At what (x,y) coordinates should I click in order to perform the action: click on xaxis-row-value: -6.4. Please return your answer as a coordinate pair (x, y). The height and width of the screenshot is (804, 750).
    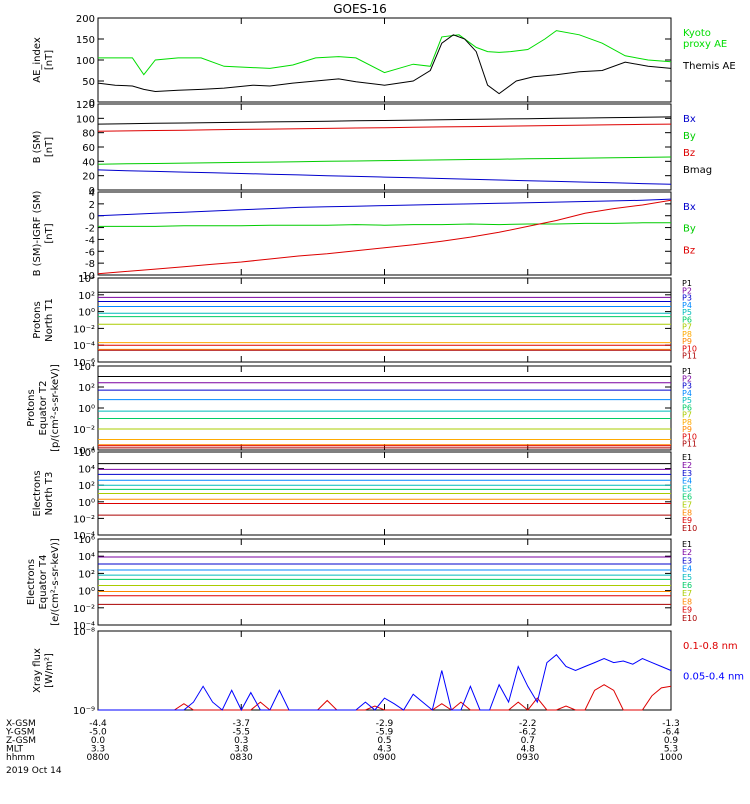
    Looking at the image, I should click on (671, 733).